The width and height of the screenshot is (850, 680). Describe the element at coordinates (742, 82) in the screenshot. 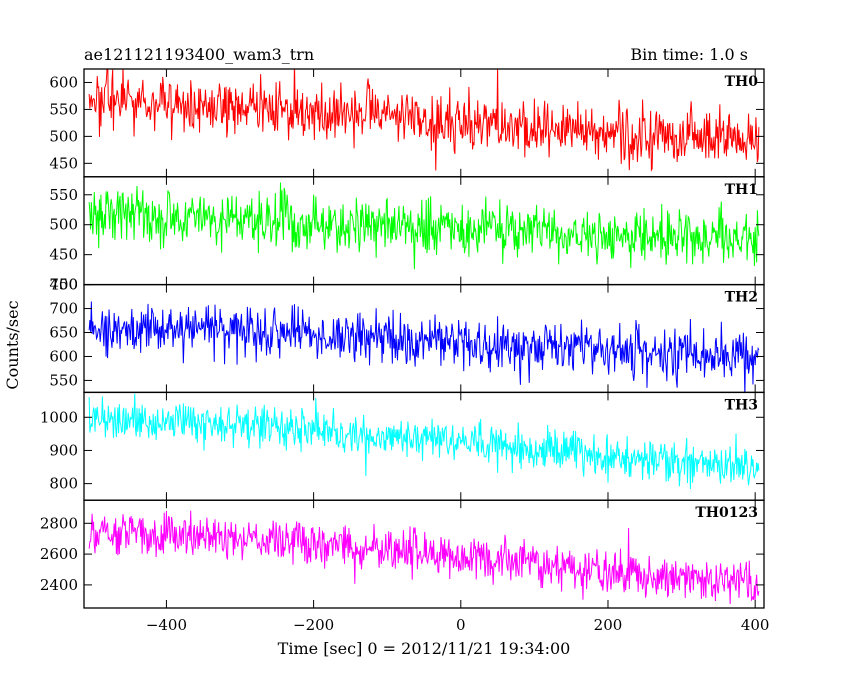

I see `panel-name-th0: TH0` at that location.